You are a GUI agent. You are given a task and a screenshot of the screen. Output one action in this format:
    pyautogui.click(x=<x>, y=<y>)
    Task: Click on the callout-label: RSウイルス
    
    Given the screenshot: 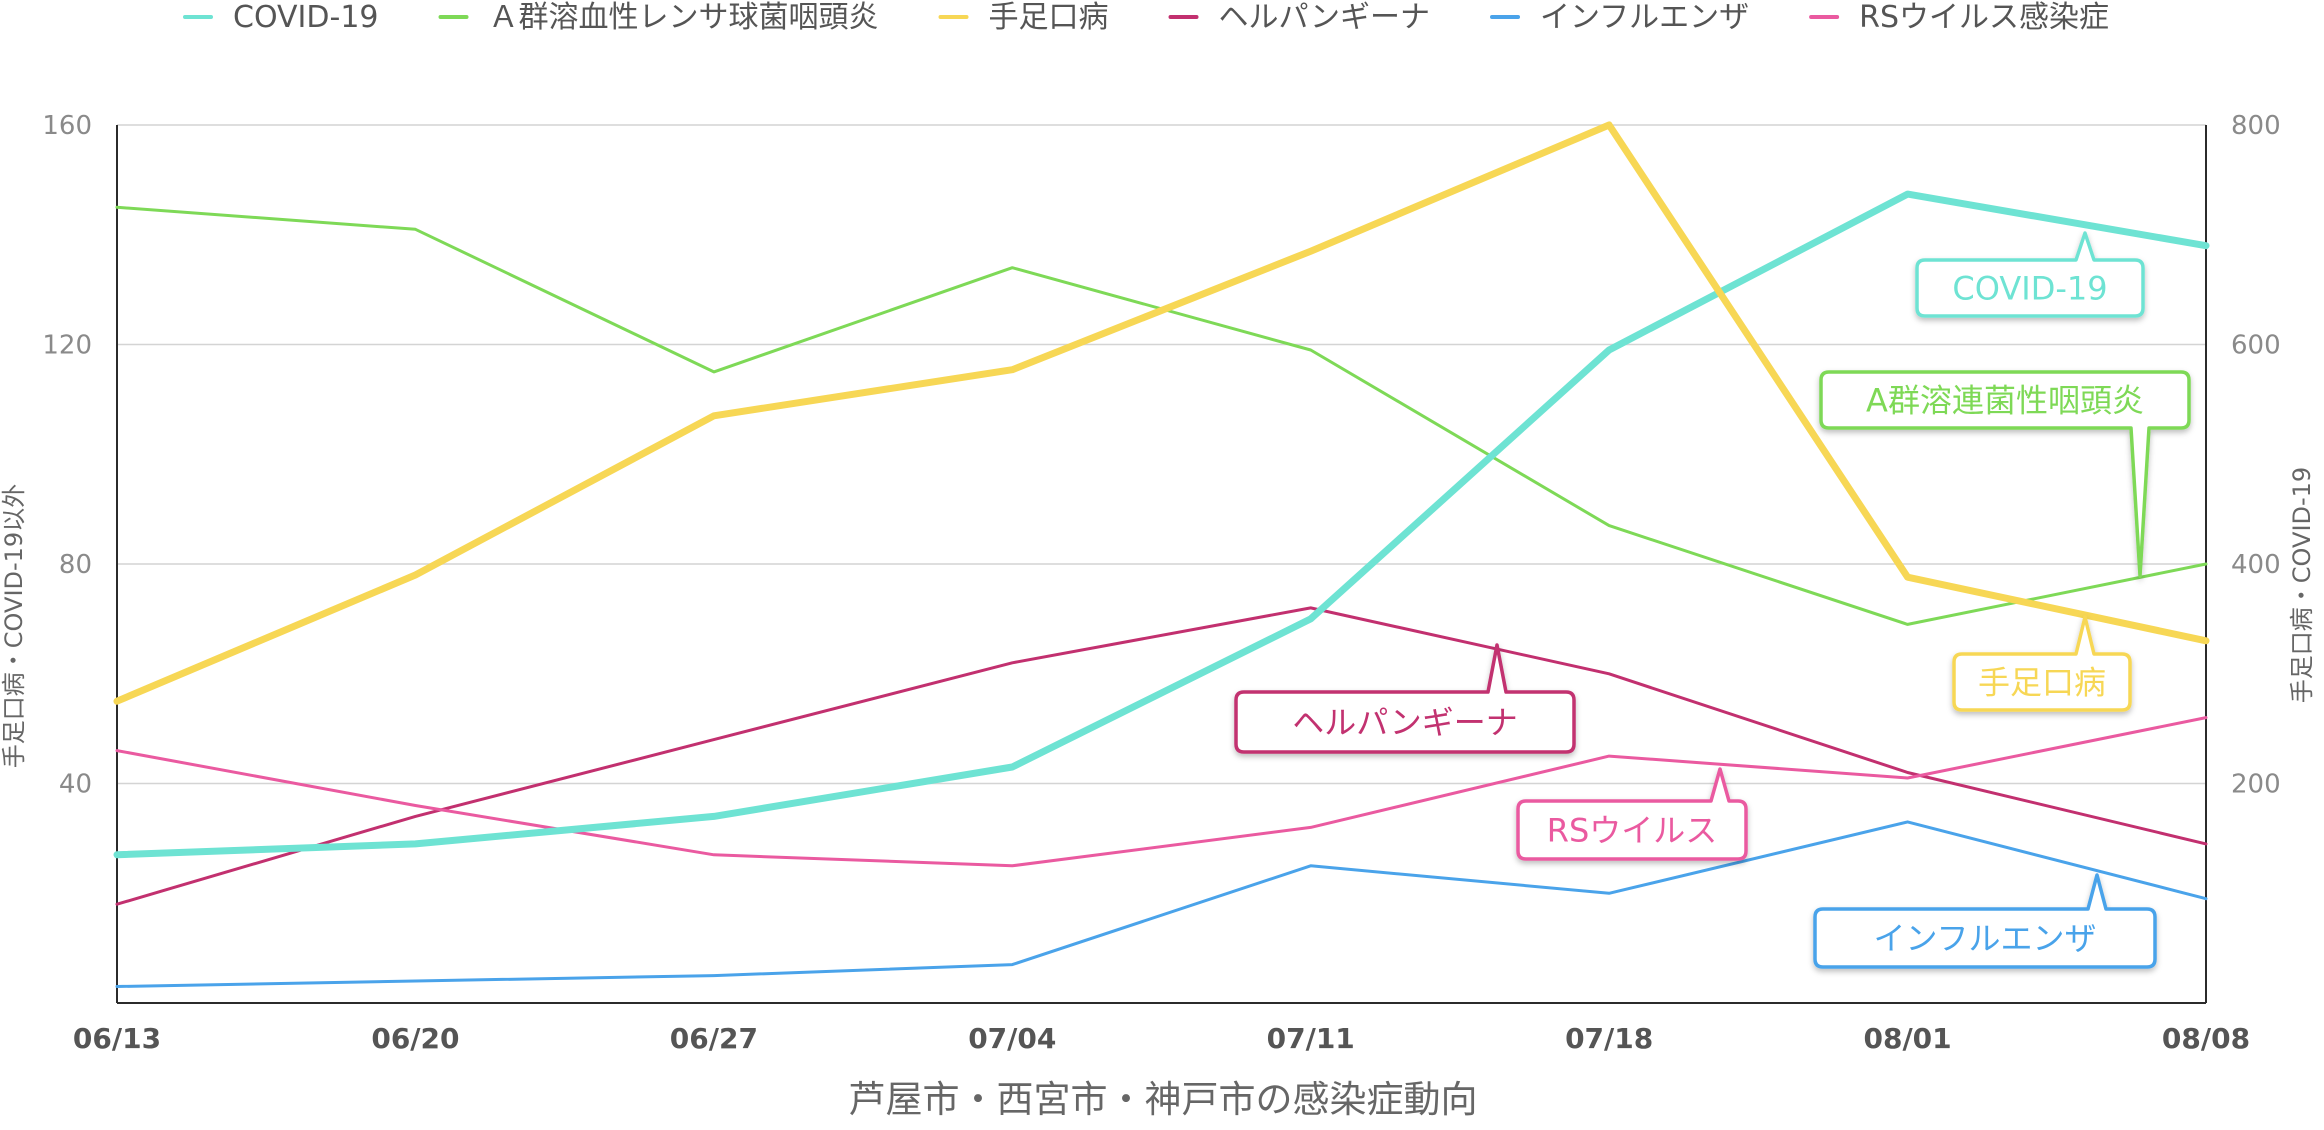 What is the action you would take?
    pyautogui.click(x=1632, y=831)
    